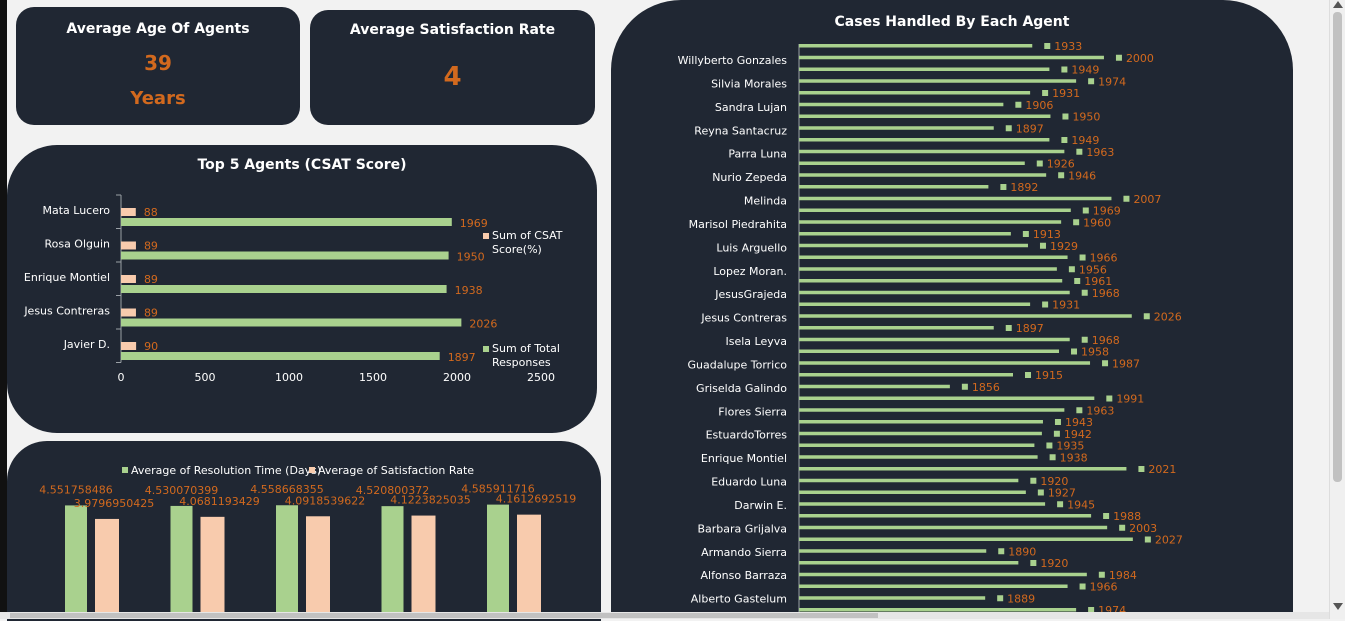 Image resolution: width=1345 pixels, height=621 pixels. I want to click on top5-legend-swatch, so click(486, 349).